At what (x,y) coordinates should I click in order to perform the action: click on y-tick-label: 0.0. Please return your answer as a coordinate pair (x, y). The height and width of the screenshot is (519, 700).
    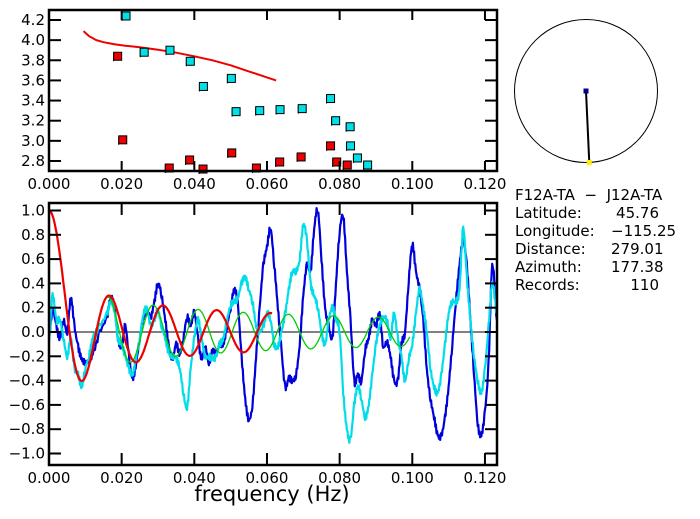
    Looking at the image, I should click on (33, 332).